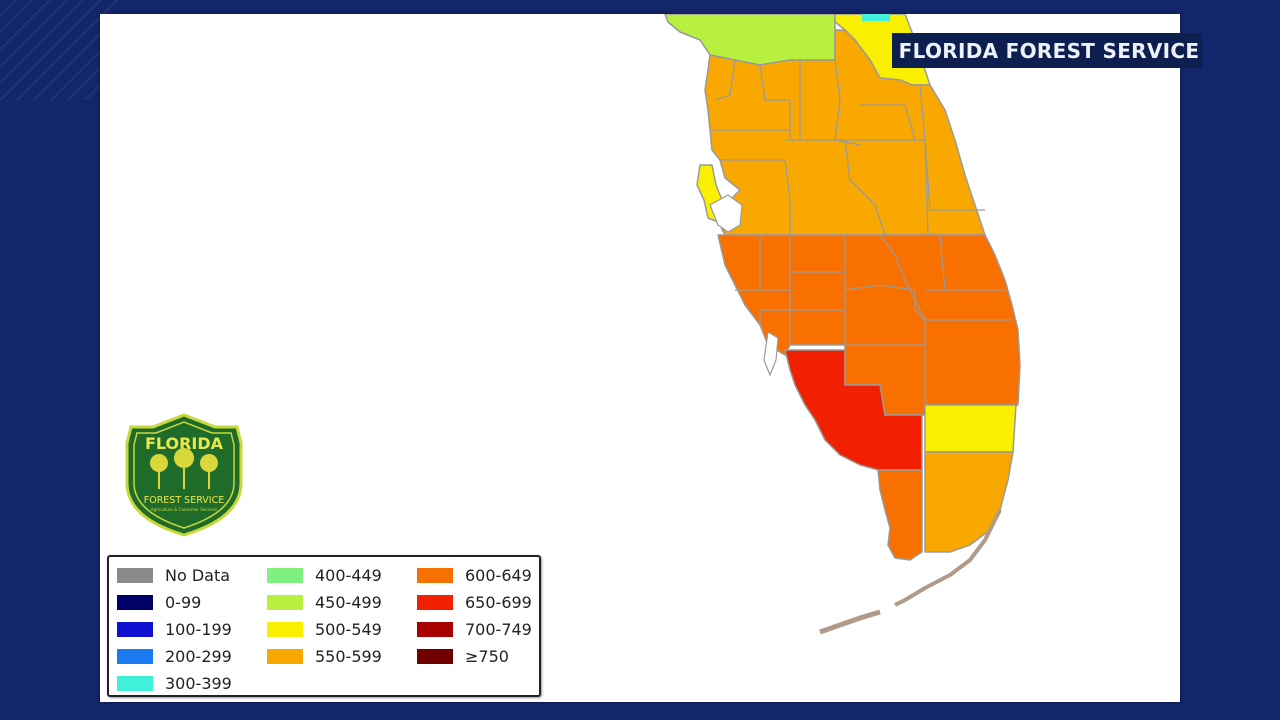 This screenshot has height=720, width=1280. What do you see at coordinates (853, 410) in the screenshot?
I see `region-lee-collier` at bounding box center [853, 410].